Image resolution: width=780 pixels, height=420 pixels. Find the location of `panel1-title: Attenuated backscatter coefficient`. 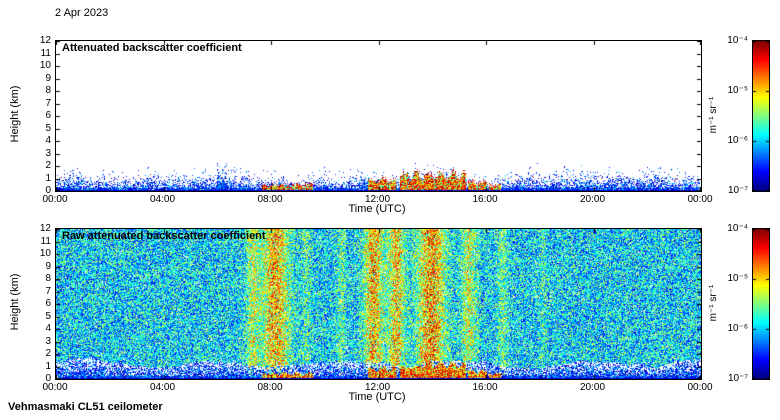

panel1-title: Attenuated backscatter coefficient is located at coordinates (152, 48).